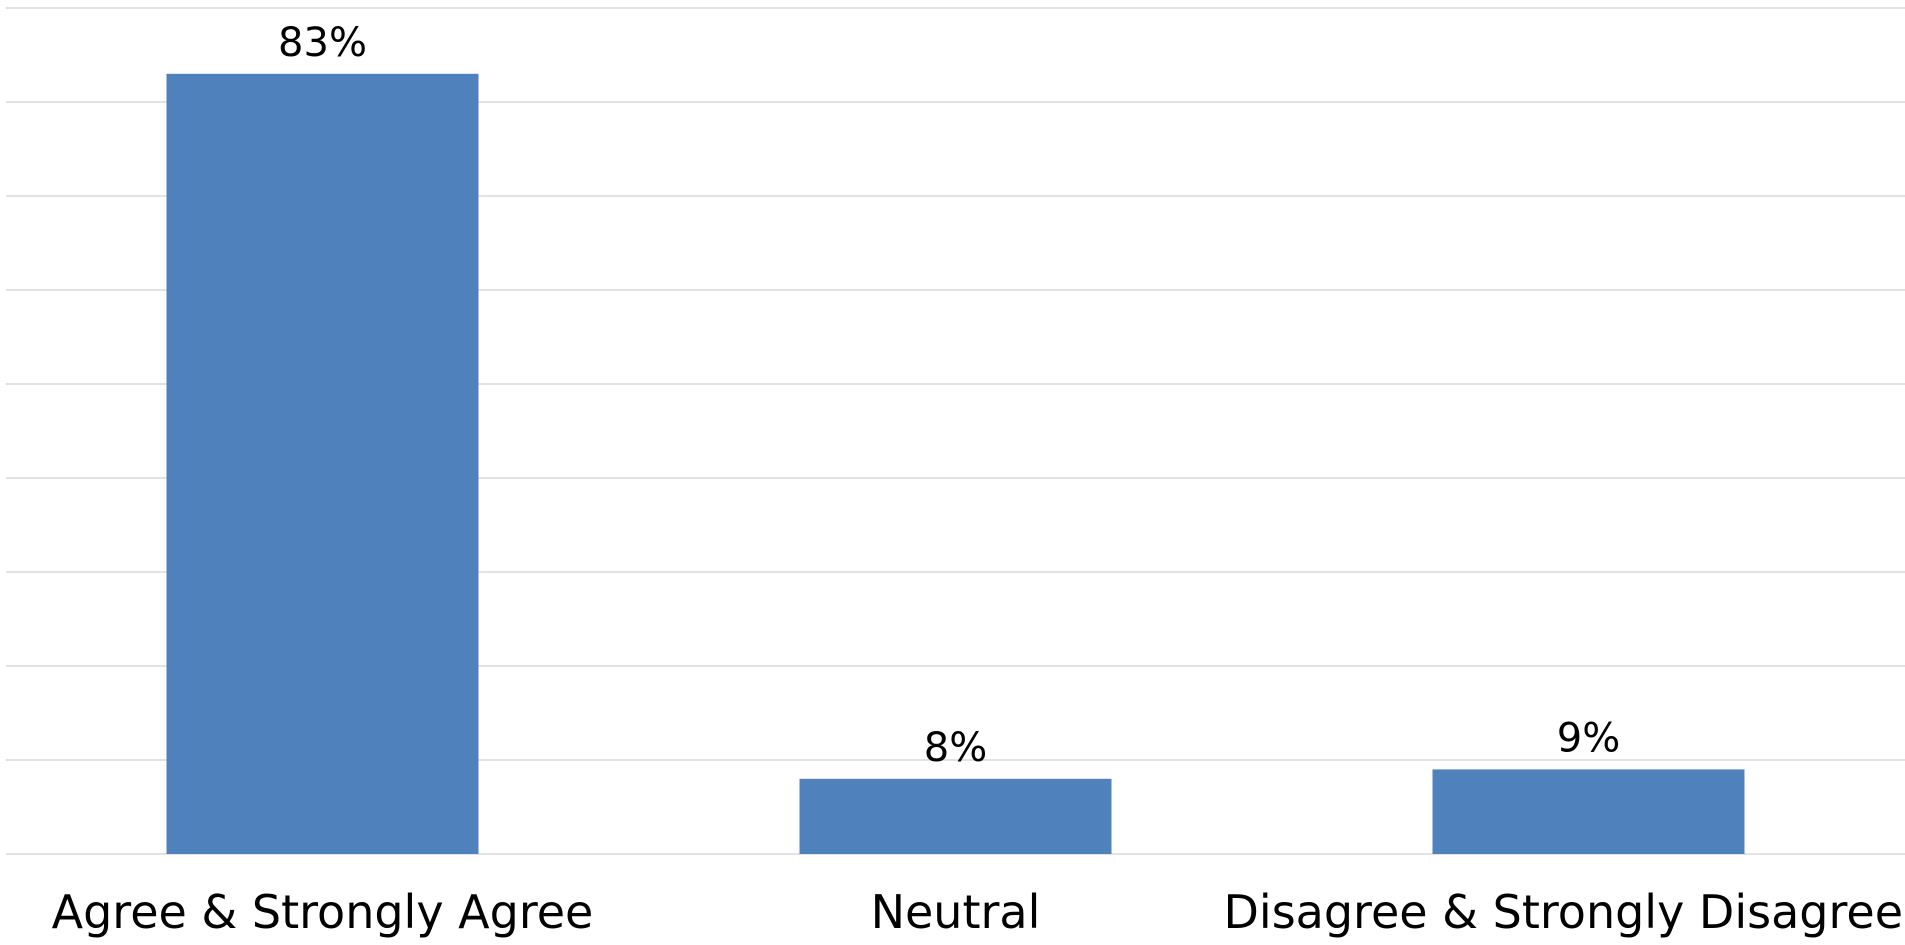 The width and height of the screenshot is (1905, 945). Describe the element at coordinates (322, 43) in the screenshot. I see `data-label: 83%` at that location.